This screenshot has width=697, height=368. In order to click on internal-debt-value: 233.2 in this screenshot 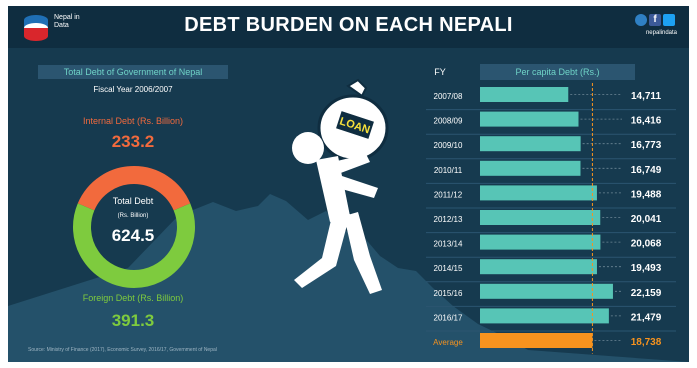, I will do `click(133, 141)`.